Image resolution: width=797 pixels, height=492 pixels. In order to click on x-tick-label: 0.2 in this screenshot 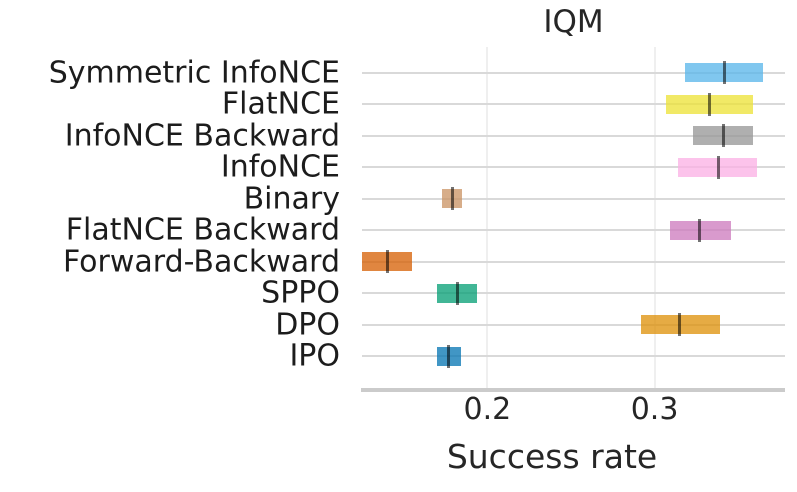, I will do `click(487, 409)`.